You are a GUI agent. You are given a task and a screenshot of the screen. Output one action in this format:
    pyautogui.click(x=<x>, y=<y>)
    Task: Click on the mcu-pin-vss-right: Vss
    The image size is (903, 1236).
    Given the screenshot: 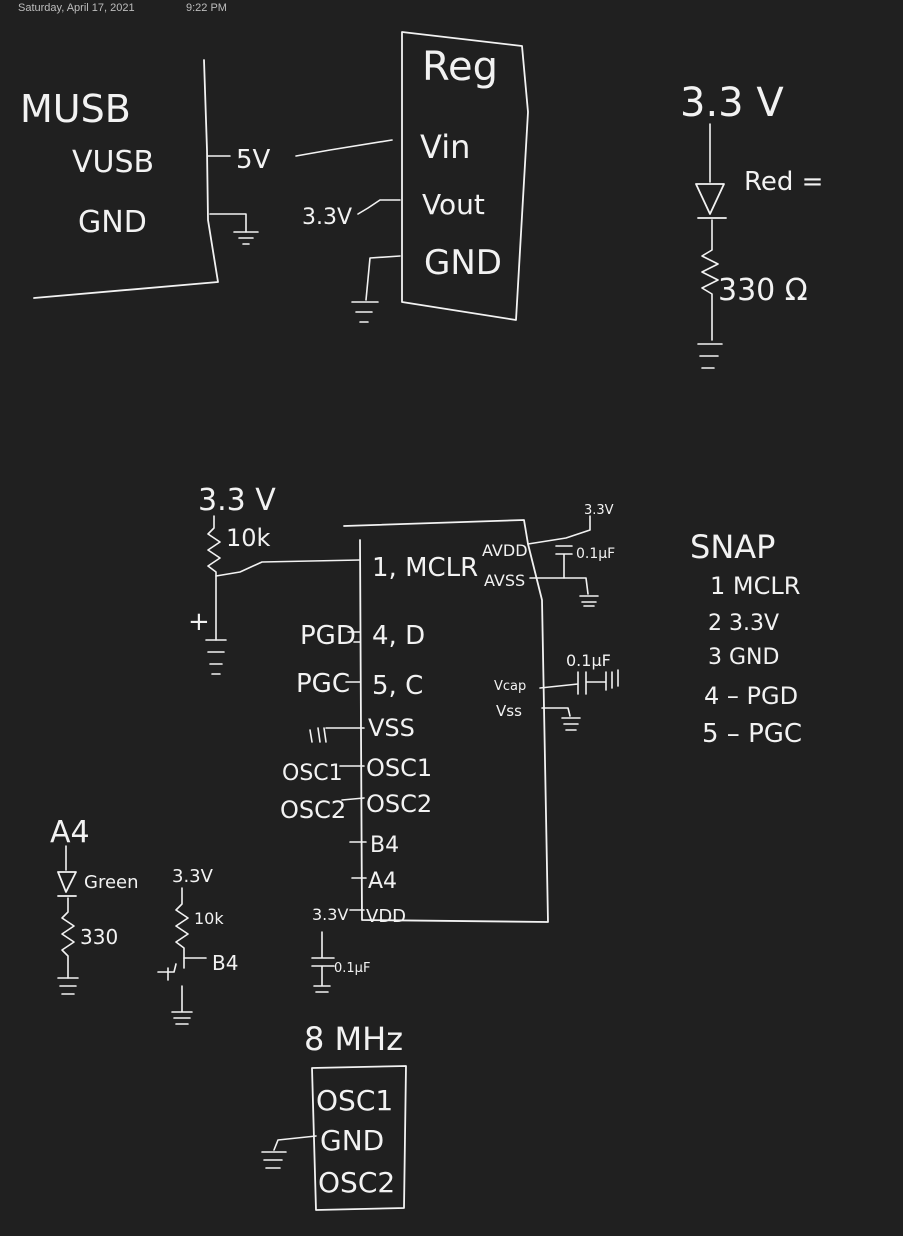 What is the action you would take?
    pyautogui.click(x=509, y=711)
    